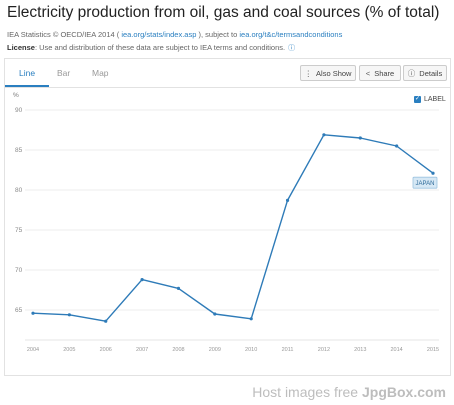 The width and height of the screenshot is (454, 405). Describe the element at coordinates (106, 350) in the screenshot. I see `x-tick-label: 2006` at that location.